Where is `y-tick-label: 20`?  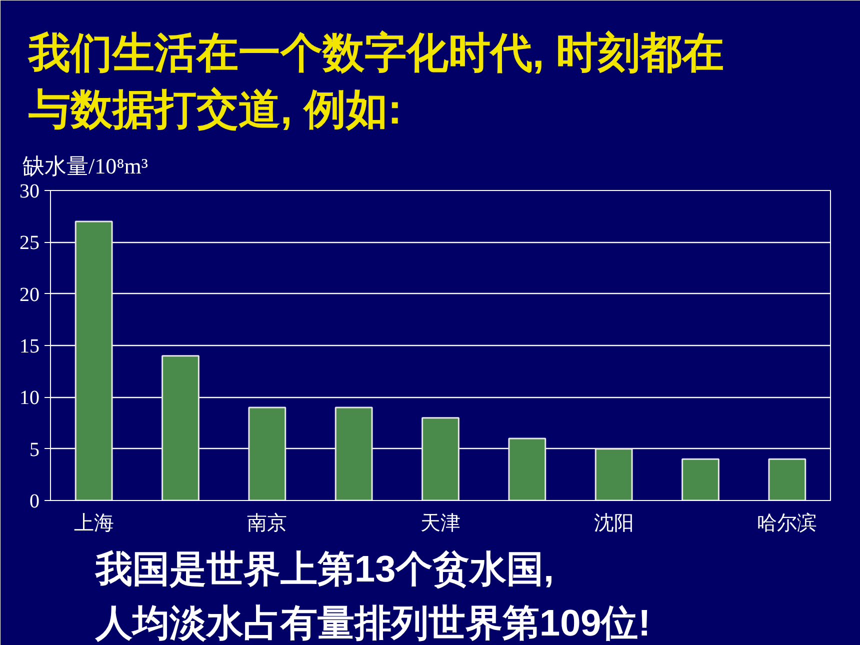 y-tick-label: 20 is located at coordinates (30, 295).